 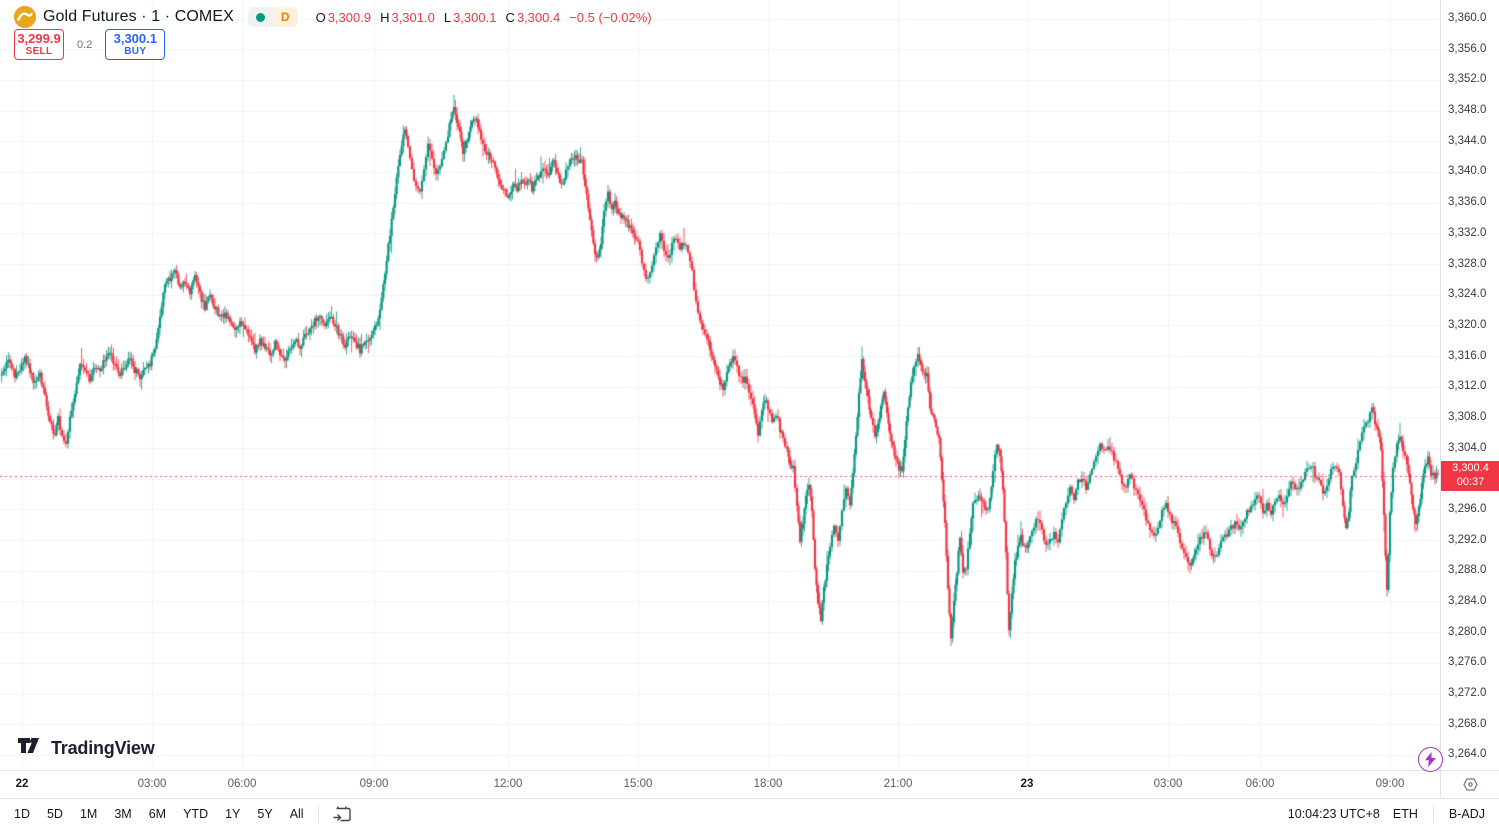 I want to click on tradingview-logo-text: TradingView, so click(x=103, y=747).